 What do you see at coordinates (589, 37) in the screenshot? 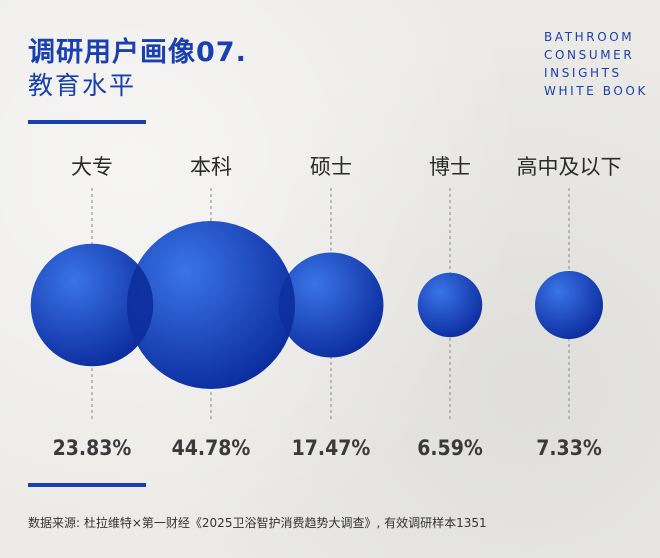
I see `brand-line-1: BATHROOM` at bounding box center [589, 37].